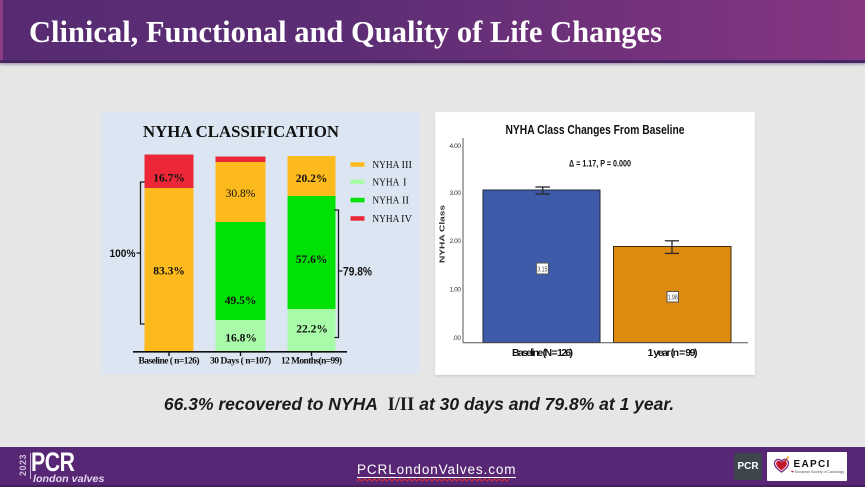 The image size is (865, 487). What do you see at coordinates (357, 273) in the screenshot?
I see `svg-text: 79.8%` at bounding box center [357, 273].